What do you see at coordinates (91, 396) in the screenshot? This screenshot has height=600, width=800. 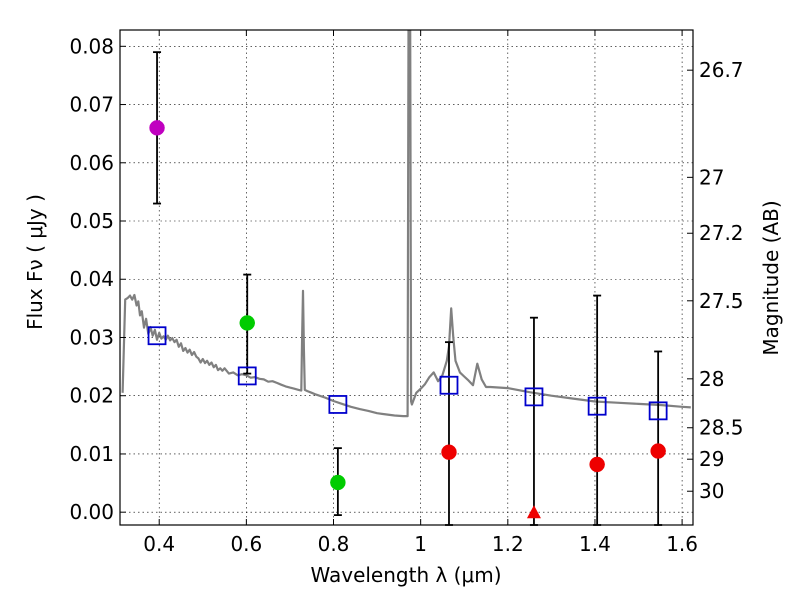 I see `y-tick-label: 0.02` at bounding box center [91, 396].